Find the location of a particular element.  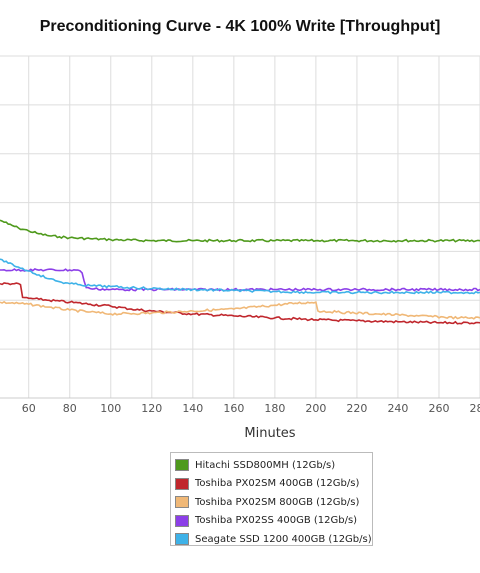

x-tick-label: 100 is located at coordinates (110, 408).